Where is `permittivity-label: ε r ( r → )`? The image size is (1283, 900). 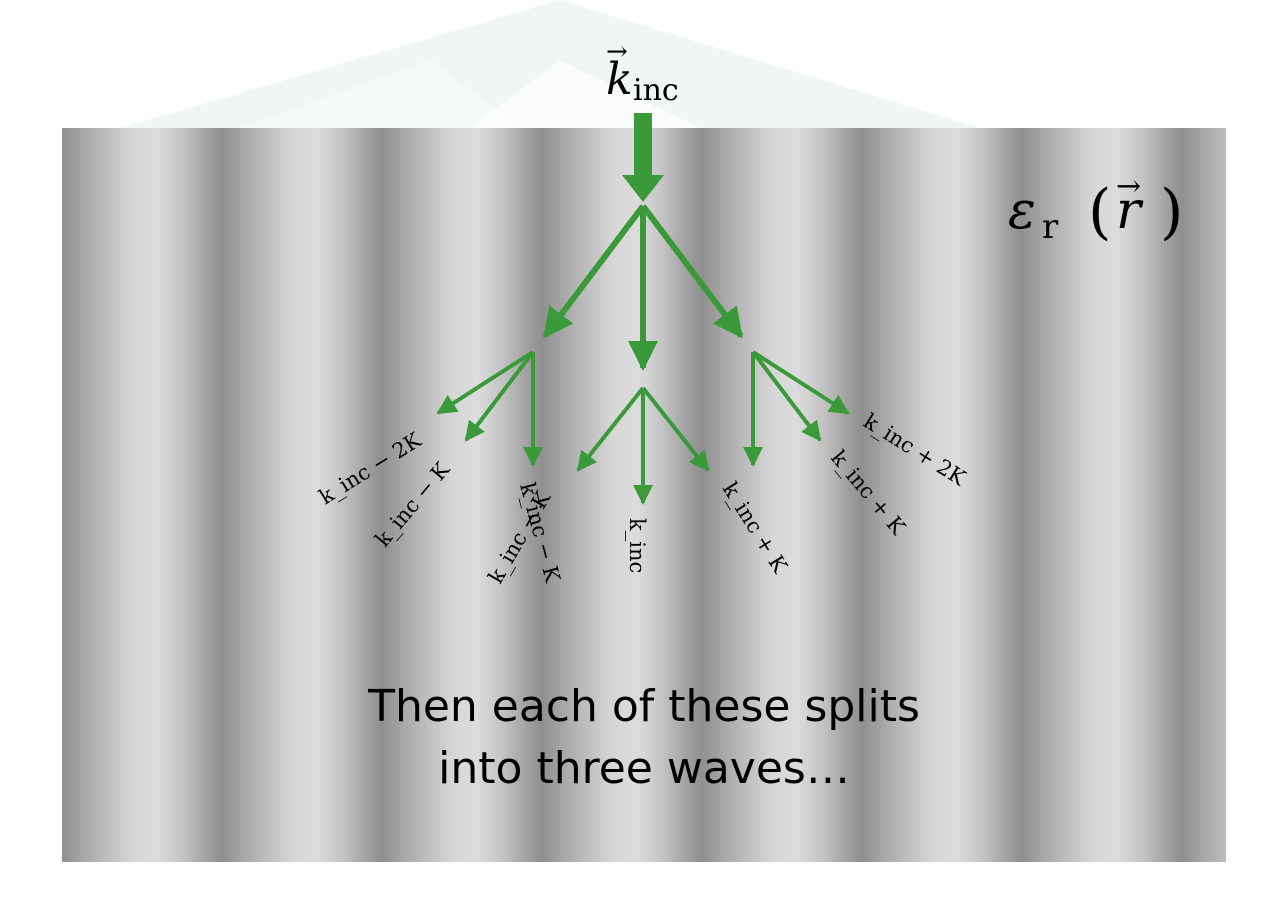
permittivity-label: ε r ( r → ) is located at coordinates (1095, 208).